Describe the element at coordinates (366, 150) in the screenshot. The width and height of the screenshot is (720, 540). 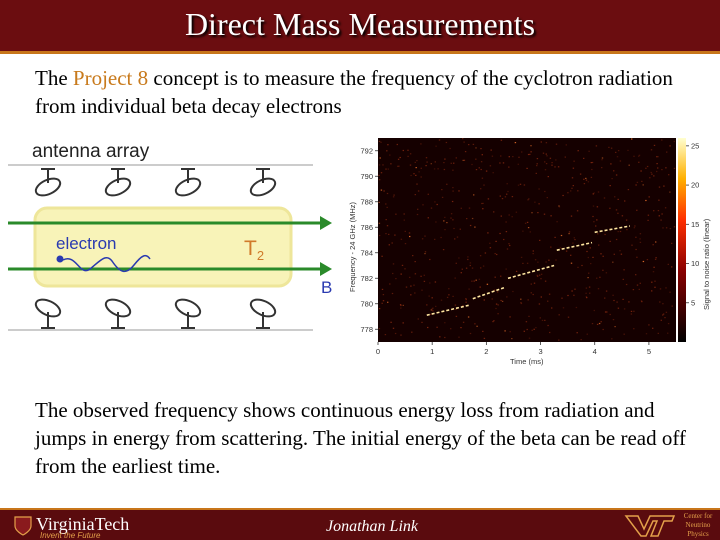
I see `y-tick-label: 792` at that location.